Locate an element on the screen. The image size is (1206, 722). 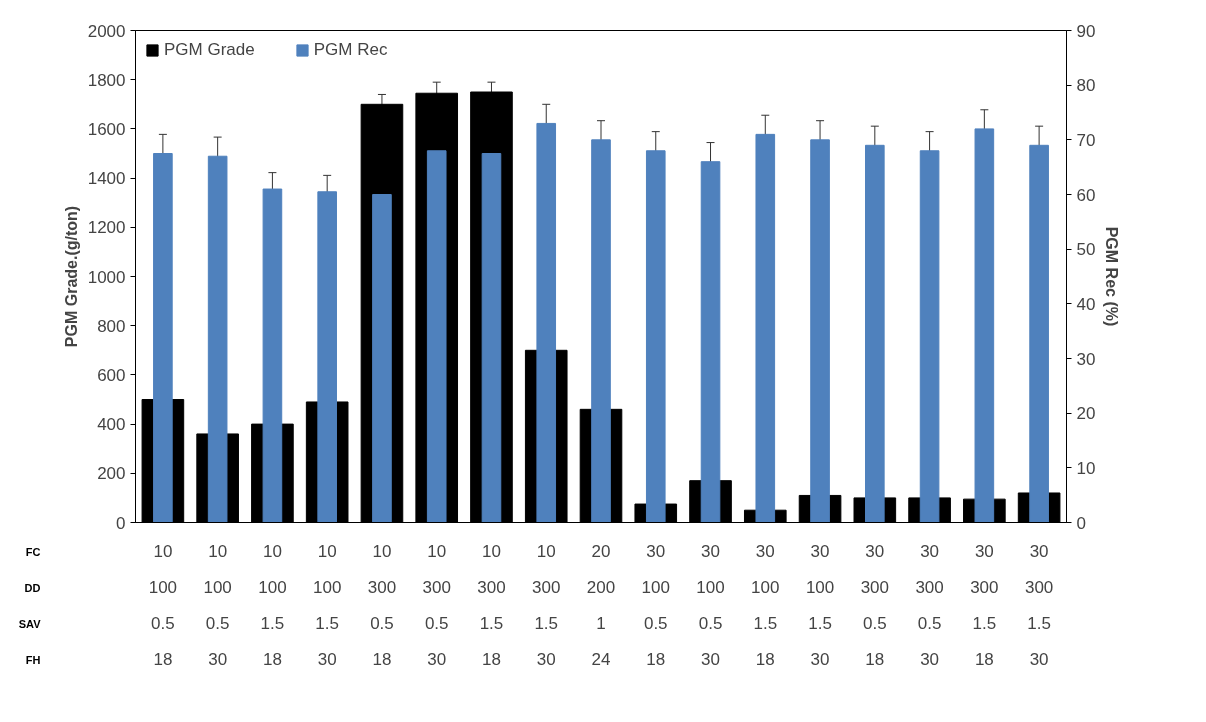
x-tick-label: 10 300 0.5 30 is located at coordinates (436, 605).